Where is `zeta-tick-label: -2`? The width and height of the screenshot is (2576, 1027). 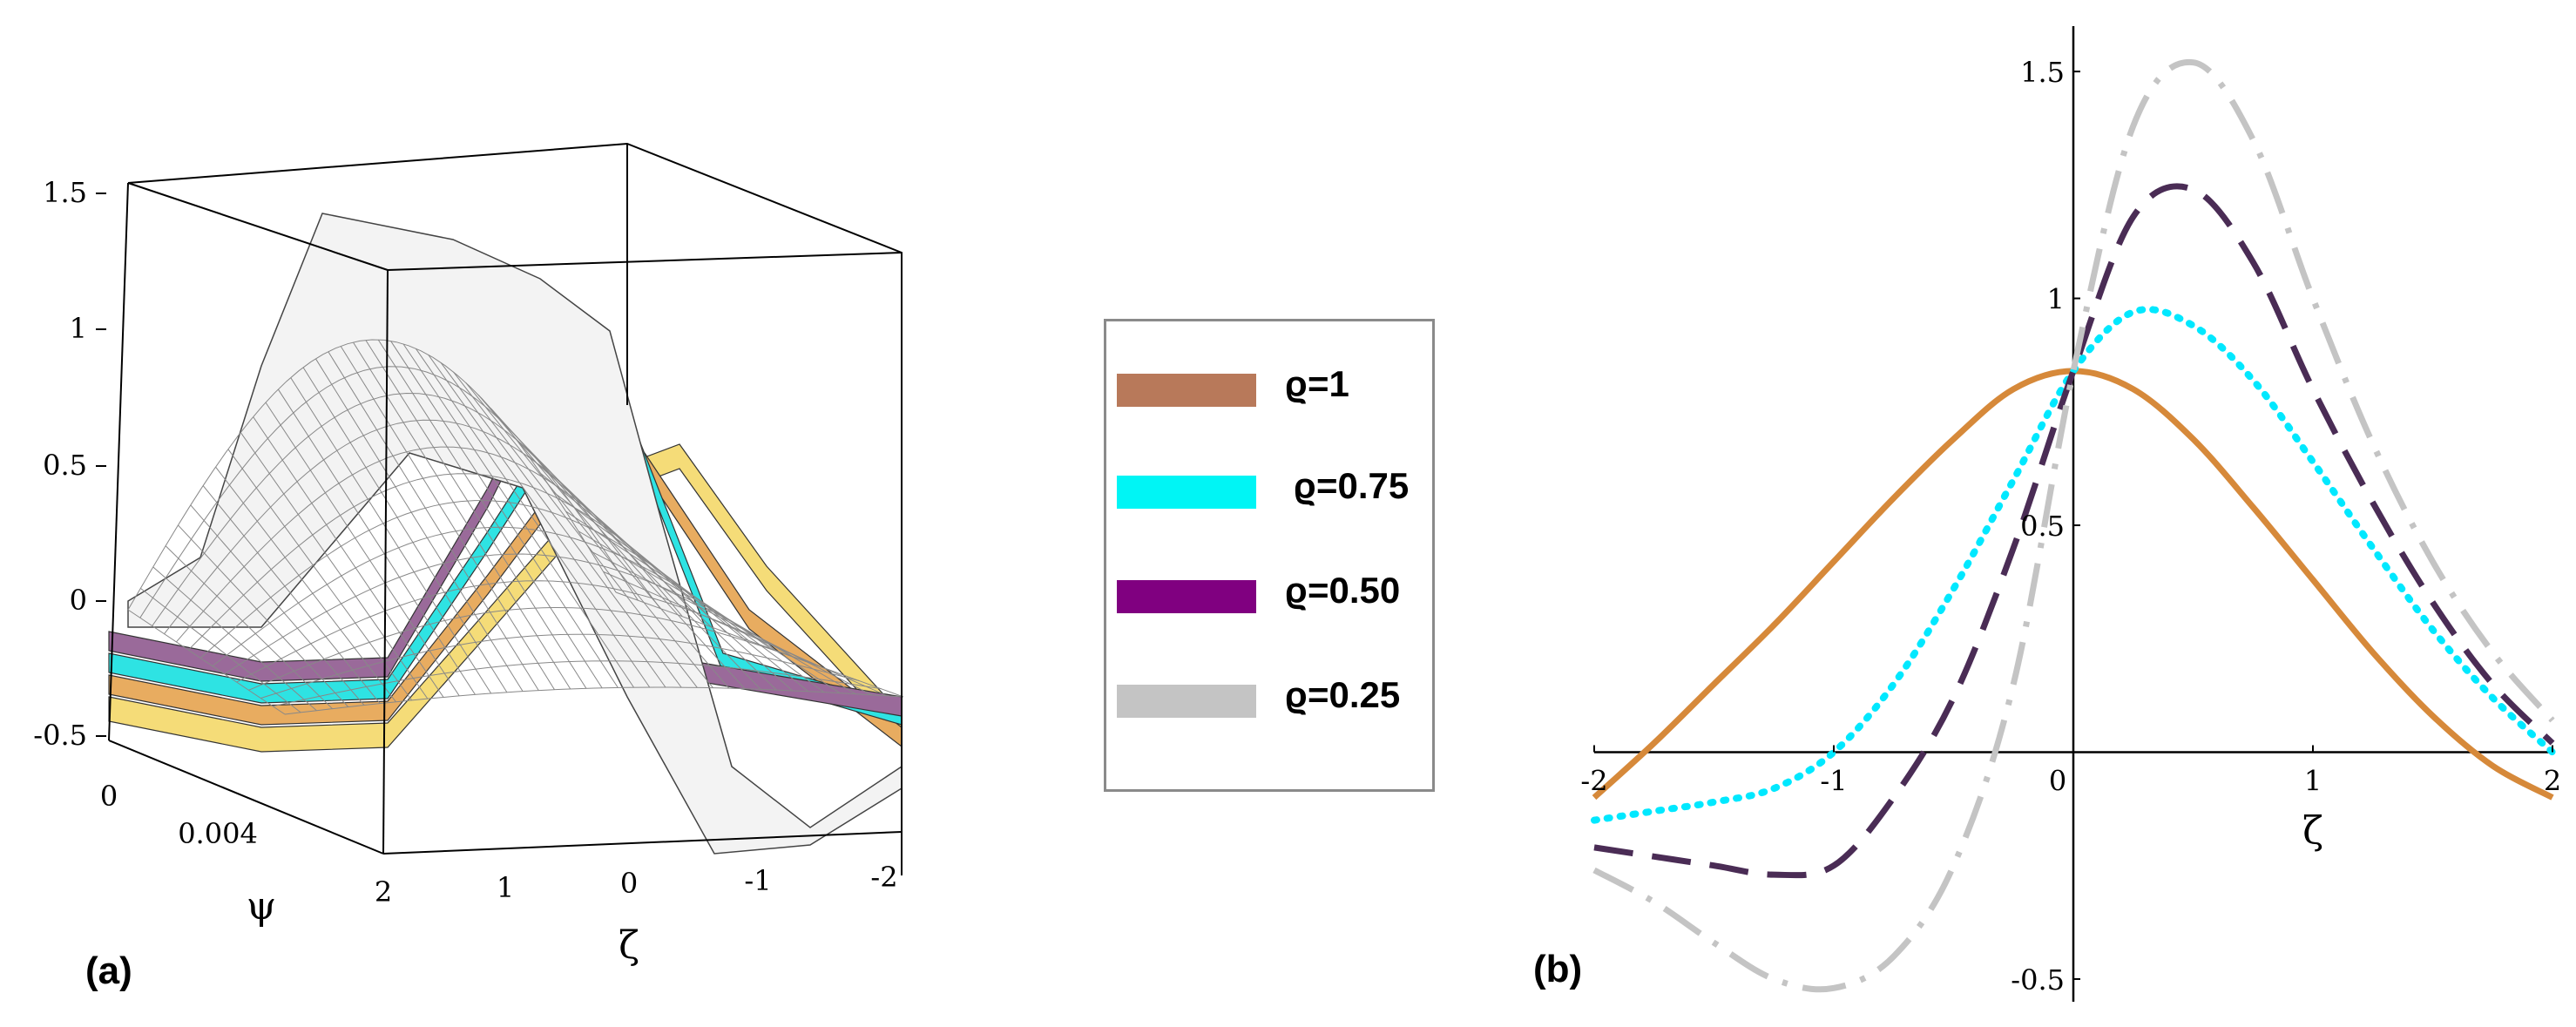 zeta-tick-label: -2 is located at coordinates (883, 877).